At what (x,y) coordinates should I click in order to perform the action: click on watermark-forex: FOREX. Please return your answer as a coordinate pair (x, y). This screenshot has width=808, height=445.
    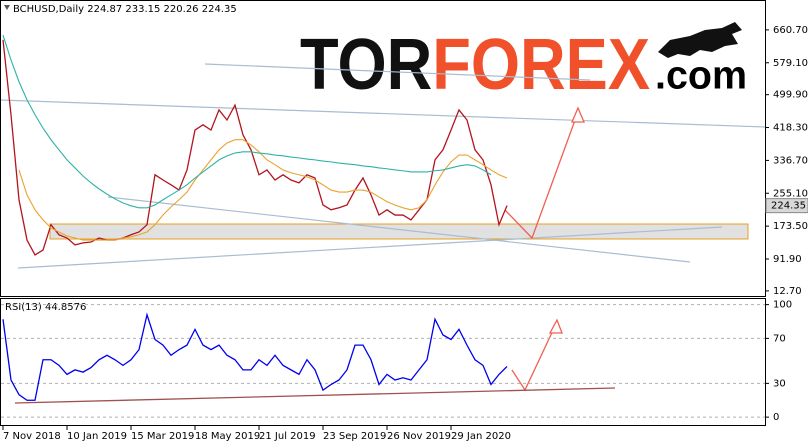
    Looking at the image, I should click on (541, 65).